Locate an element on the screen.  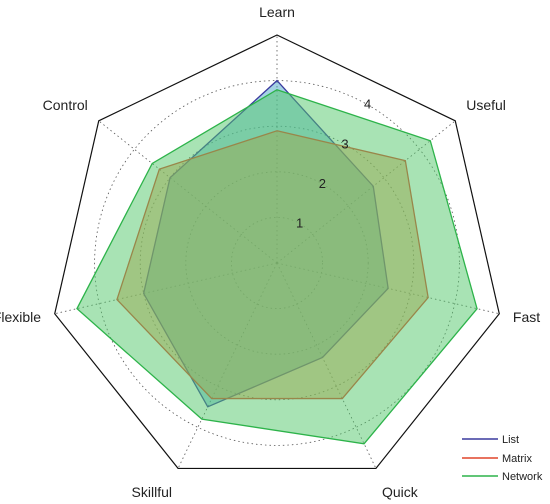
radial-tick-label: 2 is located at coordinates (322, 183).